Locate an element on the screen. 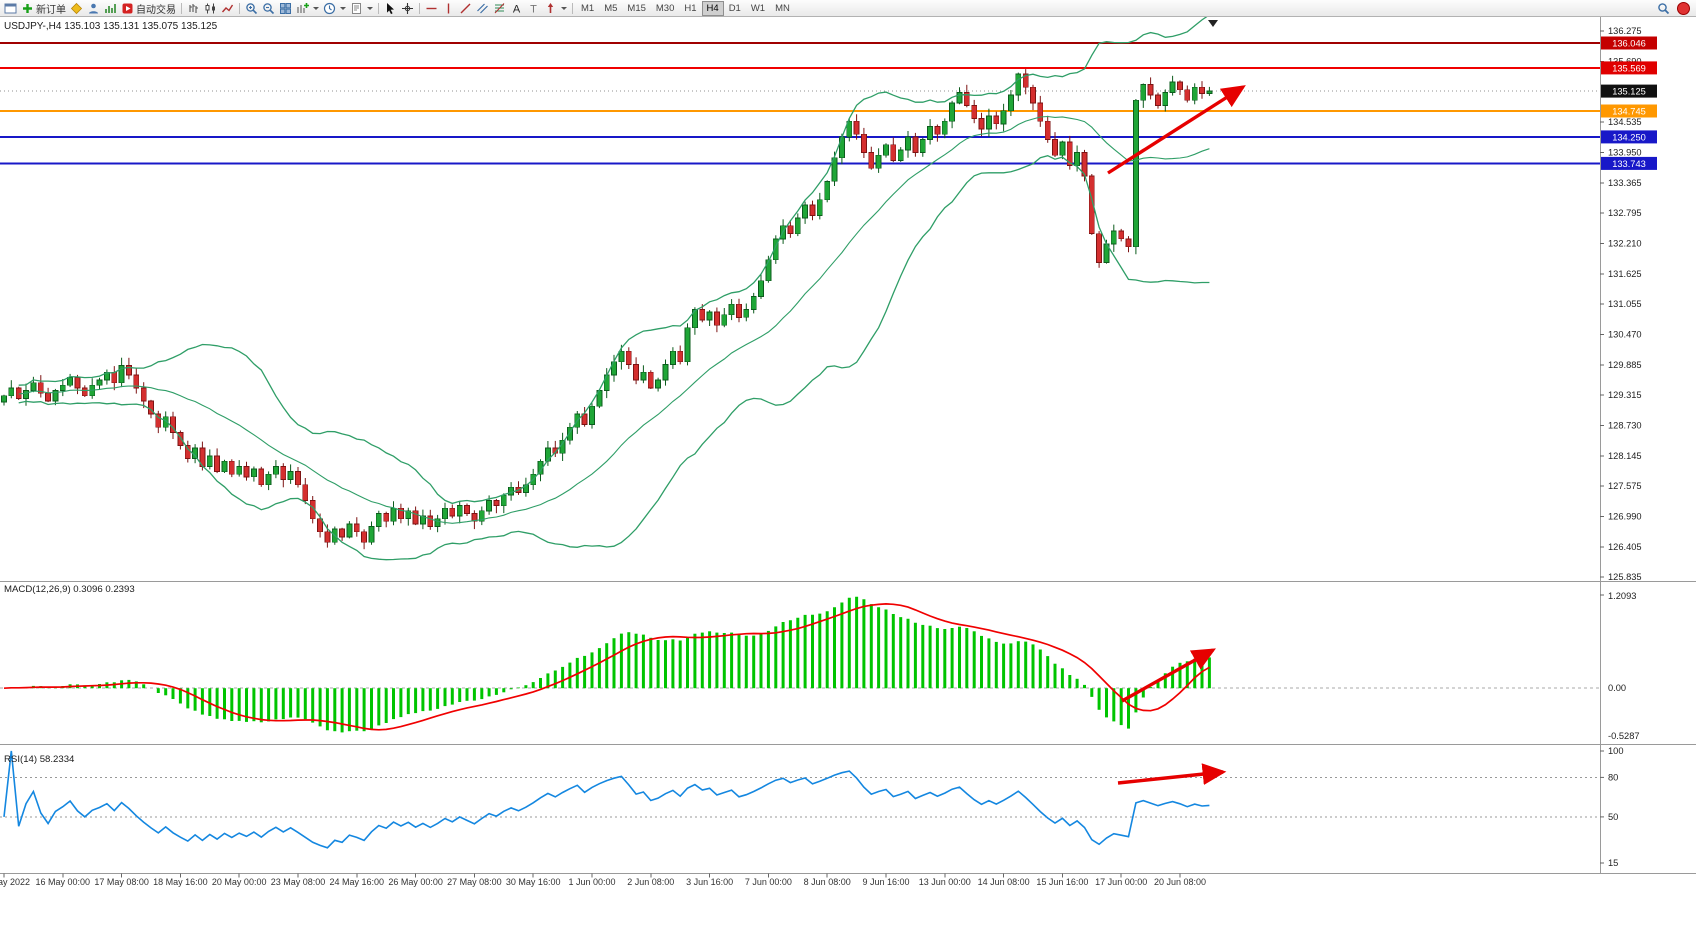 This screenshot has width=1696, height=941. rsi-axis-label: 50 is located at coordinates (1613, 817).